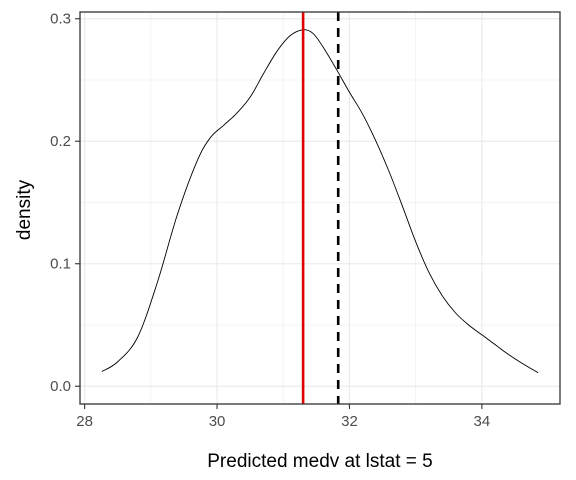  What do you see at coordinates (84, 421) in the screenshot?
I see `x-tick-label: 28` at bounding box center [84, 421].